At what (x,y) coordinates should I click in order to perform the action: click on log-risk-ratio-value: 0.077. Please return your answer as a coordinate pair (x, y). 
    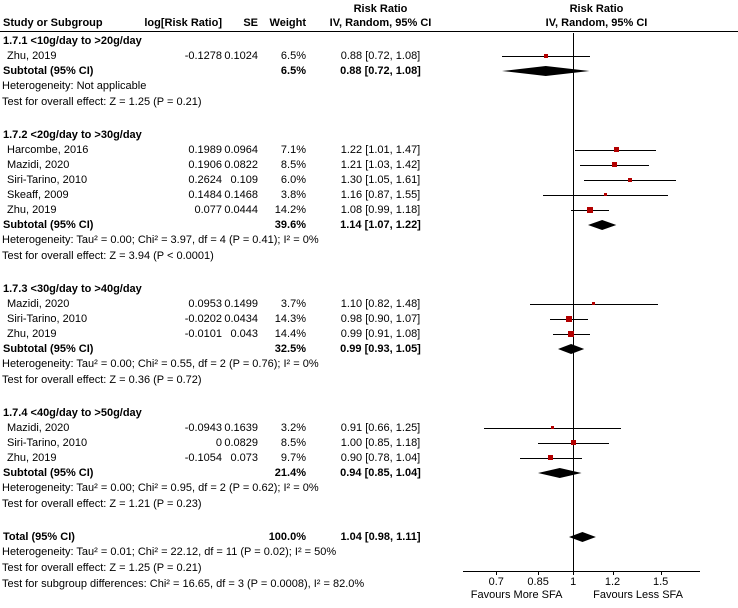
    Looking at the image, I should click on (208, 209).